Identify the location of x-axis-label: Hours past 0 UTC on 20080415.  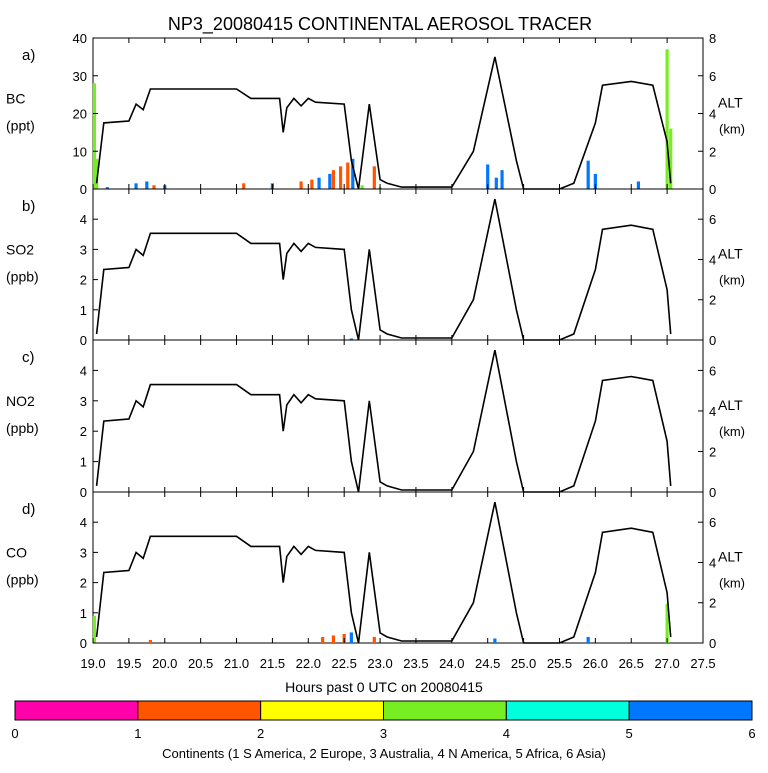
(384, 687).